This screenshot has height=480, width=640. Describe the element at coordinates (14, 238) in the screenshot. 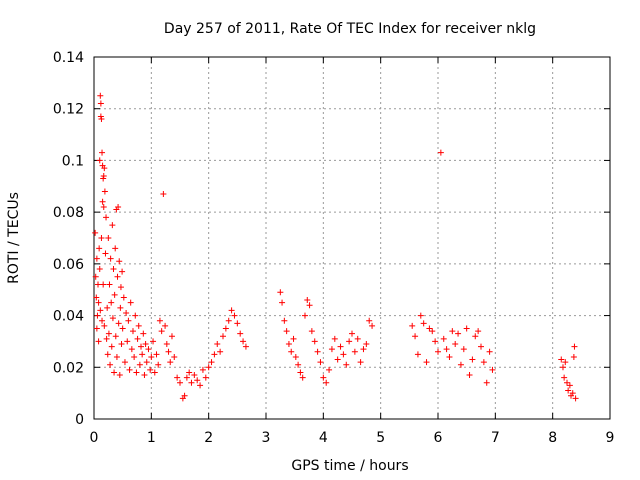

I see `y-axis-label: ROTI / TECUs` at that location.